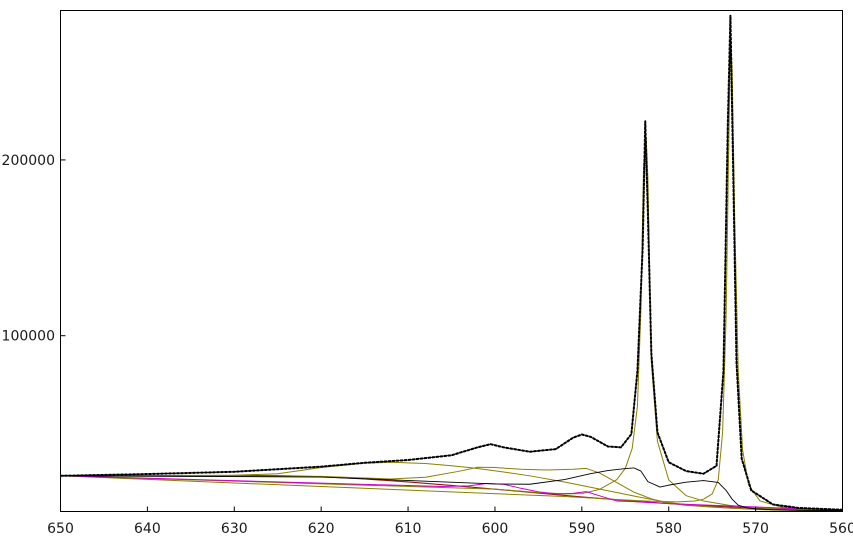 The image size is (853, 540). I want to click on x-tick-label-560: 560, so click(841, 529).